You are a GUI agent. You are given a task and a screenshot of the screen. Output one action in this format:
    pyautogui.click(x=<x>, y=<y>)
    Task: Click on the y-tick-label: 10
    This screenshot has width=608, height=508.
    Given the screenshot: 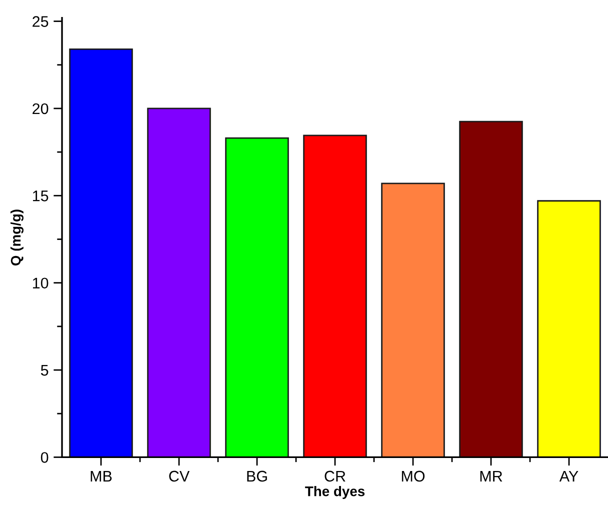 What is the action you would take?
    pyautogui.click(x=40, y=283)
    